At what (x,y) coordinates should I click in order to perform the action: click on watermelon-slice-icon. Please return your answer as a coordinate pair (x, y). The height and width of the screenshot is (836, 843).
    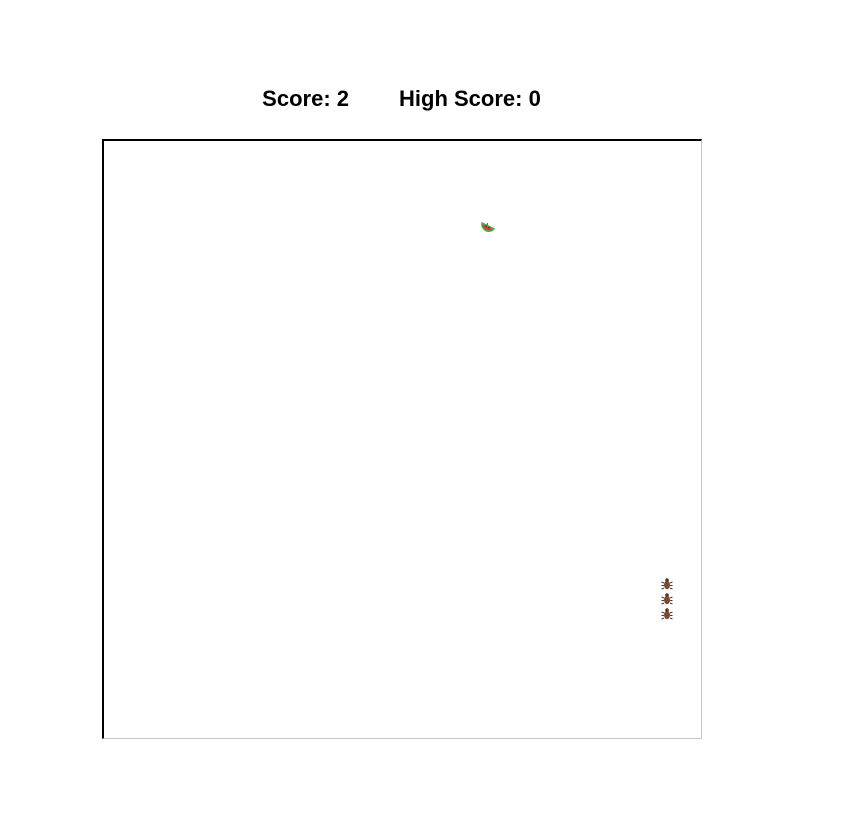
    Looking at the image, I should click on (488, 227).